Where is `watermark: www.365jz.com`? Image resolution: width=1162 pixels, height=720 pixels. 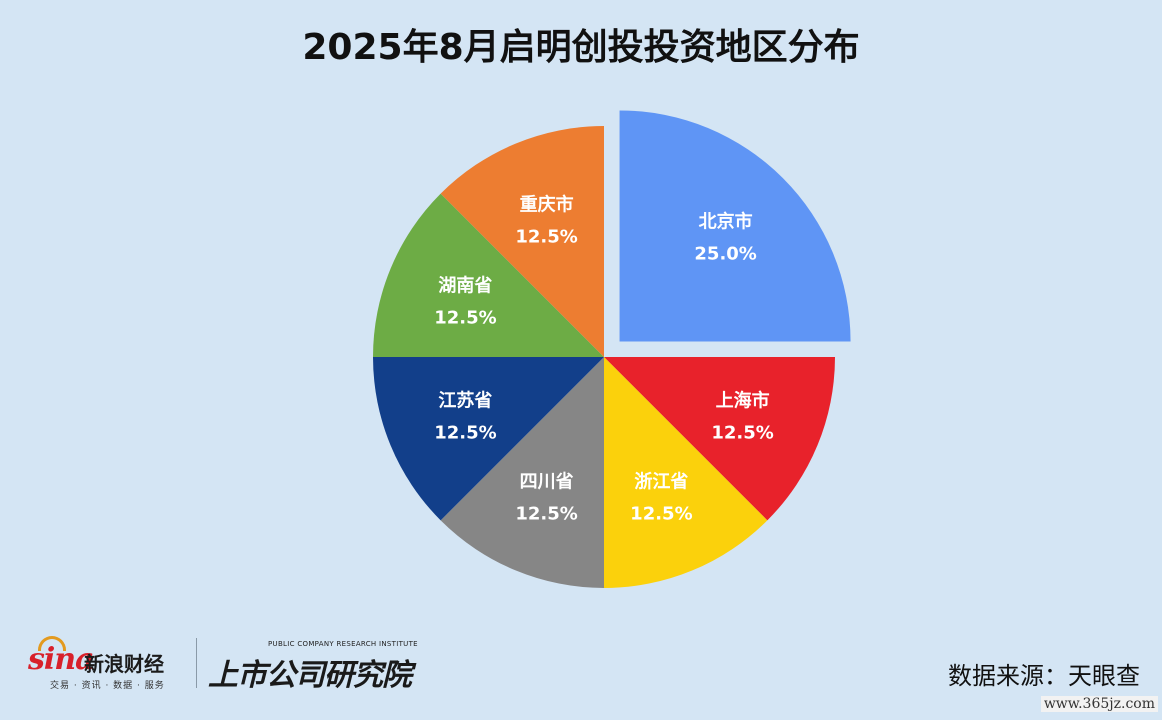
watermark: www.365jz.com is located at coordinates (1099, 704).